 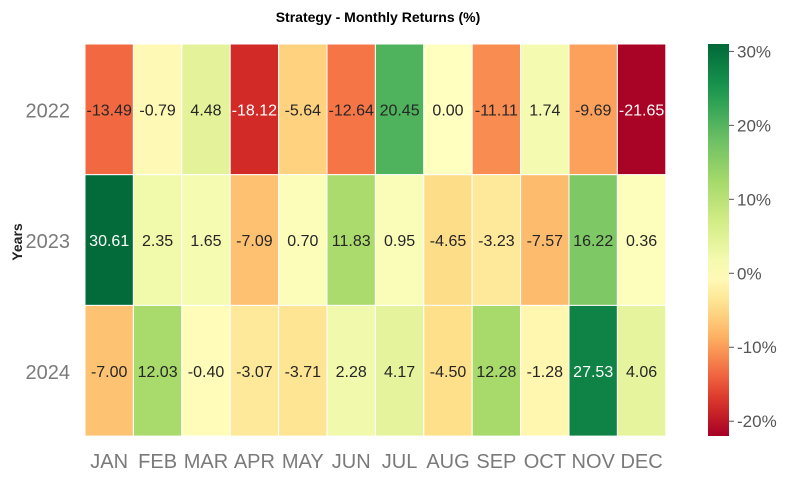 I want to click on cell-value-label: -18.12, so click(x=254, y=110).